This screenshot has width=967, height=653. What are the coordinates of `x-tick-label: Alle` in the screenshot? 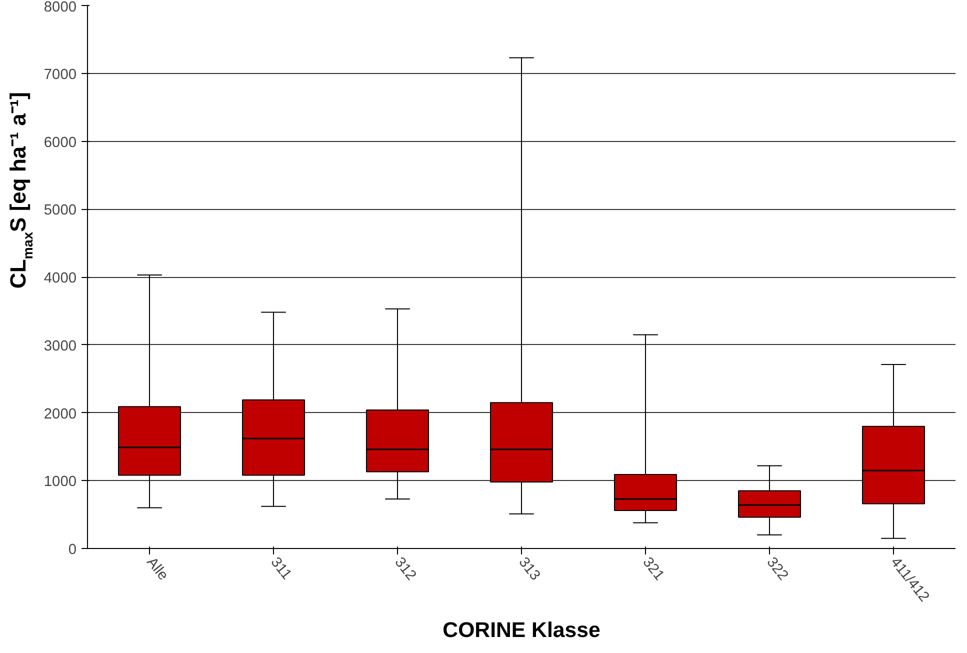 It's located at (157, 569).